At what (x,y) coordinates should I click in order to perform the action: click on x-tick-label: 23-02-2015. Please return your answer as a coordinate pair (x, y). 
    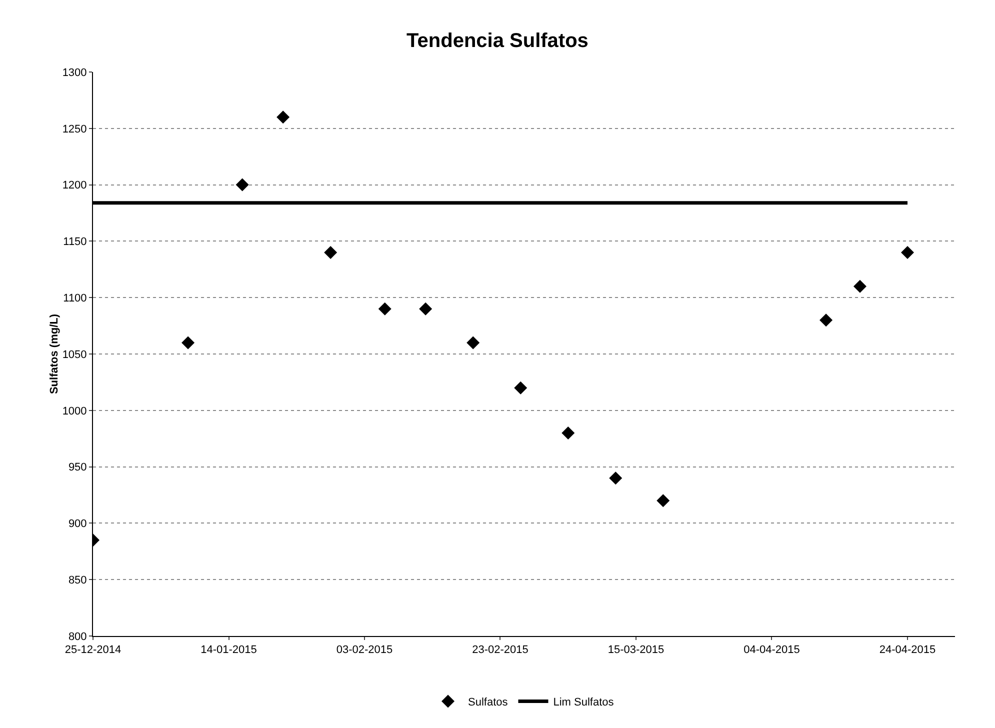
    Looking at the image, I should click on (500, 650).